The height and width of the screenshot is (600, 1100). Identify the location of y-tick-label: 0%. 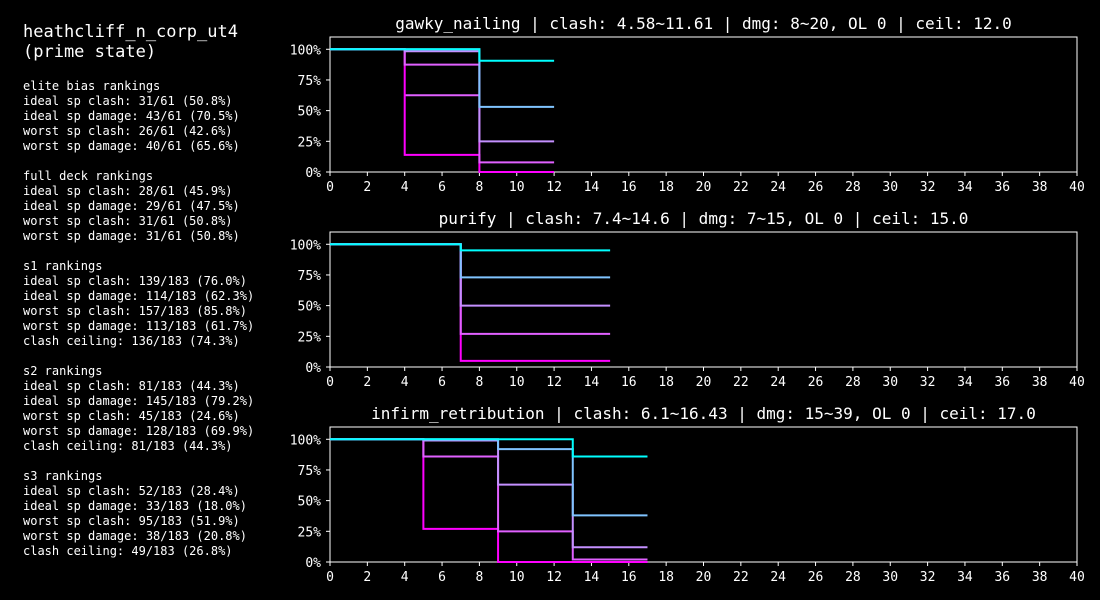
(313, 563).